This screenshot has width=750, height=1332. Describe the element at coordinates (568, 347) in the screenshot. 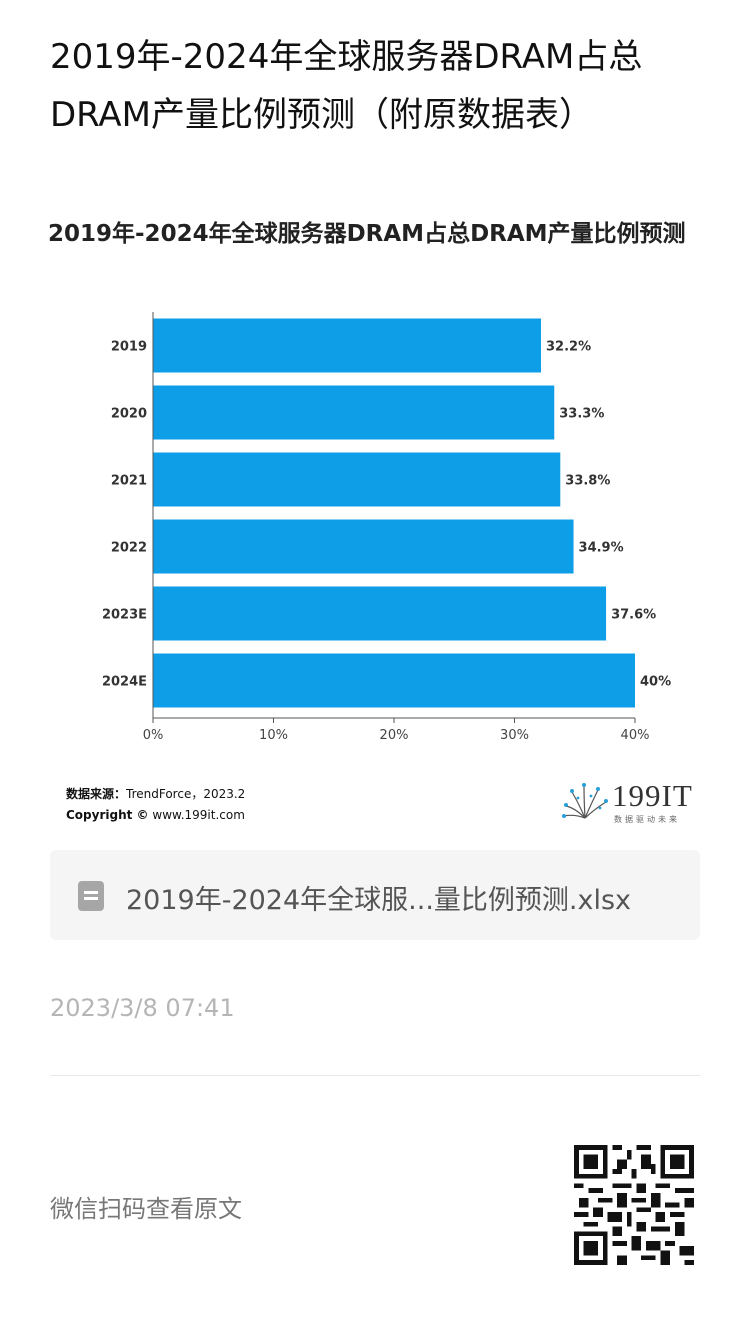

I see `value-label: 32.2%` at that location.